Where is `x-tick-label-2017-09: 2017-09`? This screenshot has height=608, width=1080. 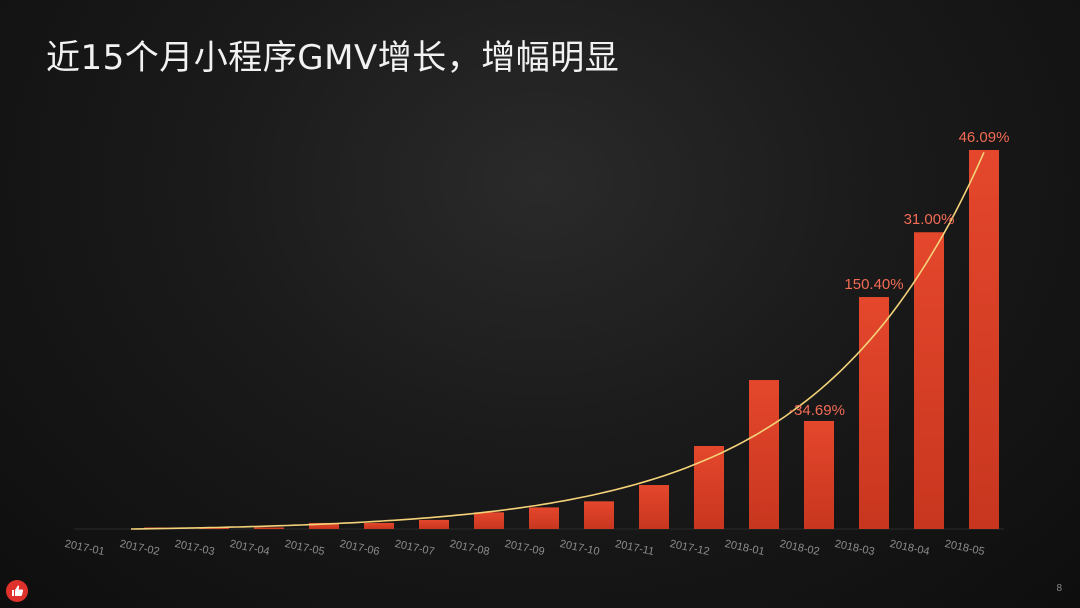 x-tick-label-2017-09: 2017-09 is located at coordinates (525, 548).